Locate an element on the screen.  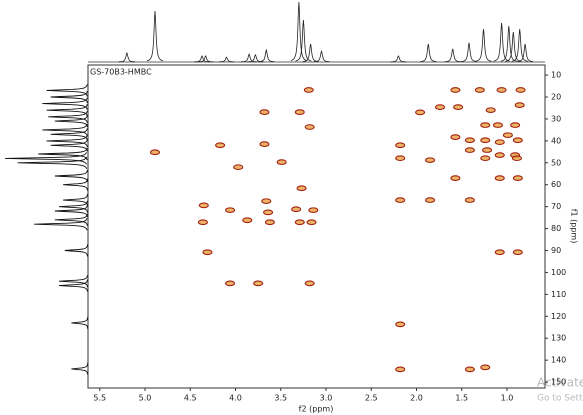
y-tick-label: 140 is located at coordinates (558, 360).